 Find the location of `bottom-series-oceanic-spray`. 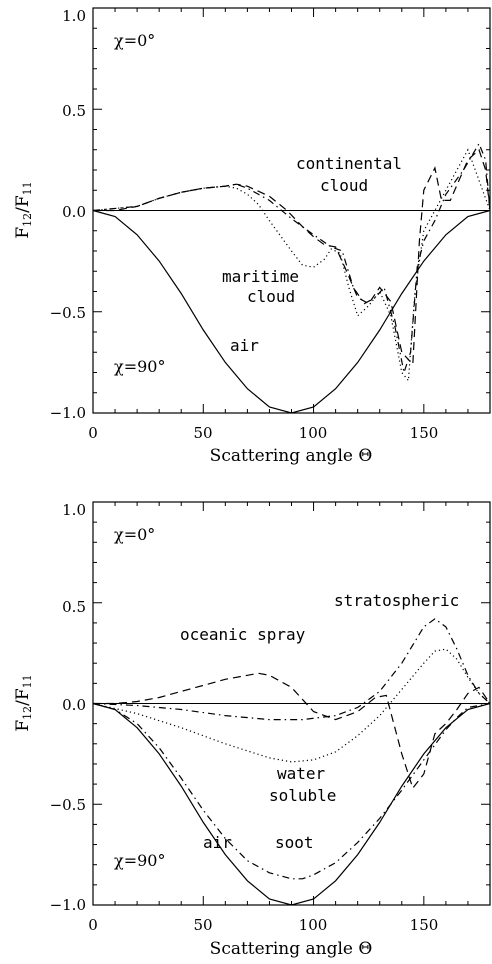

bottom-series-oceanic-spray is located at coordinates (292, 731).